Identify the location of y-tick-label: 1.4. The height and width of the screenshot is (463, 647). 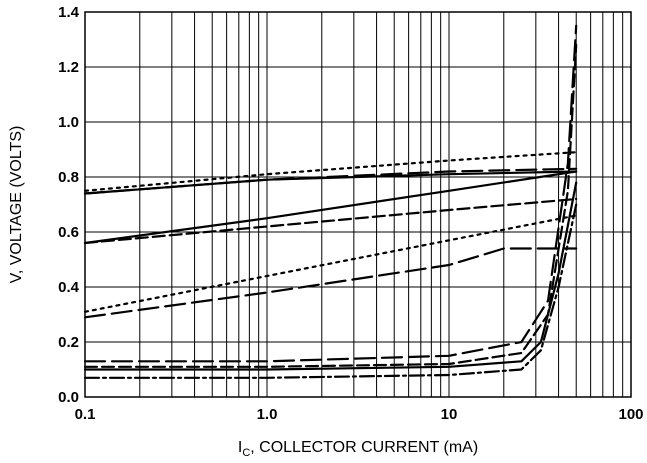
(69, 12).